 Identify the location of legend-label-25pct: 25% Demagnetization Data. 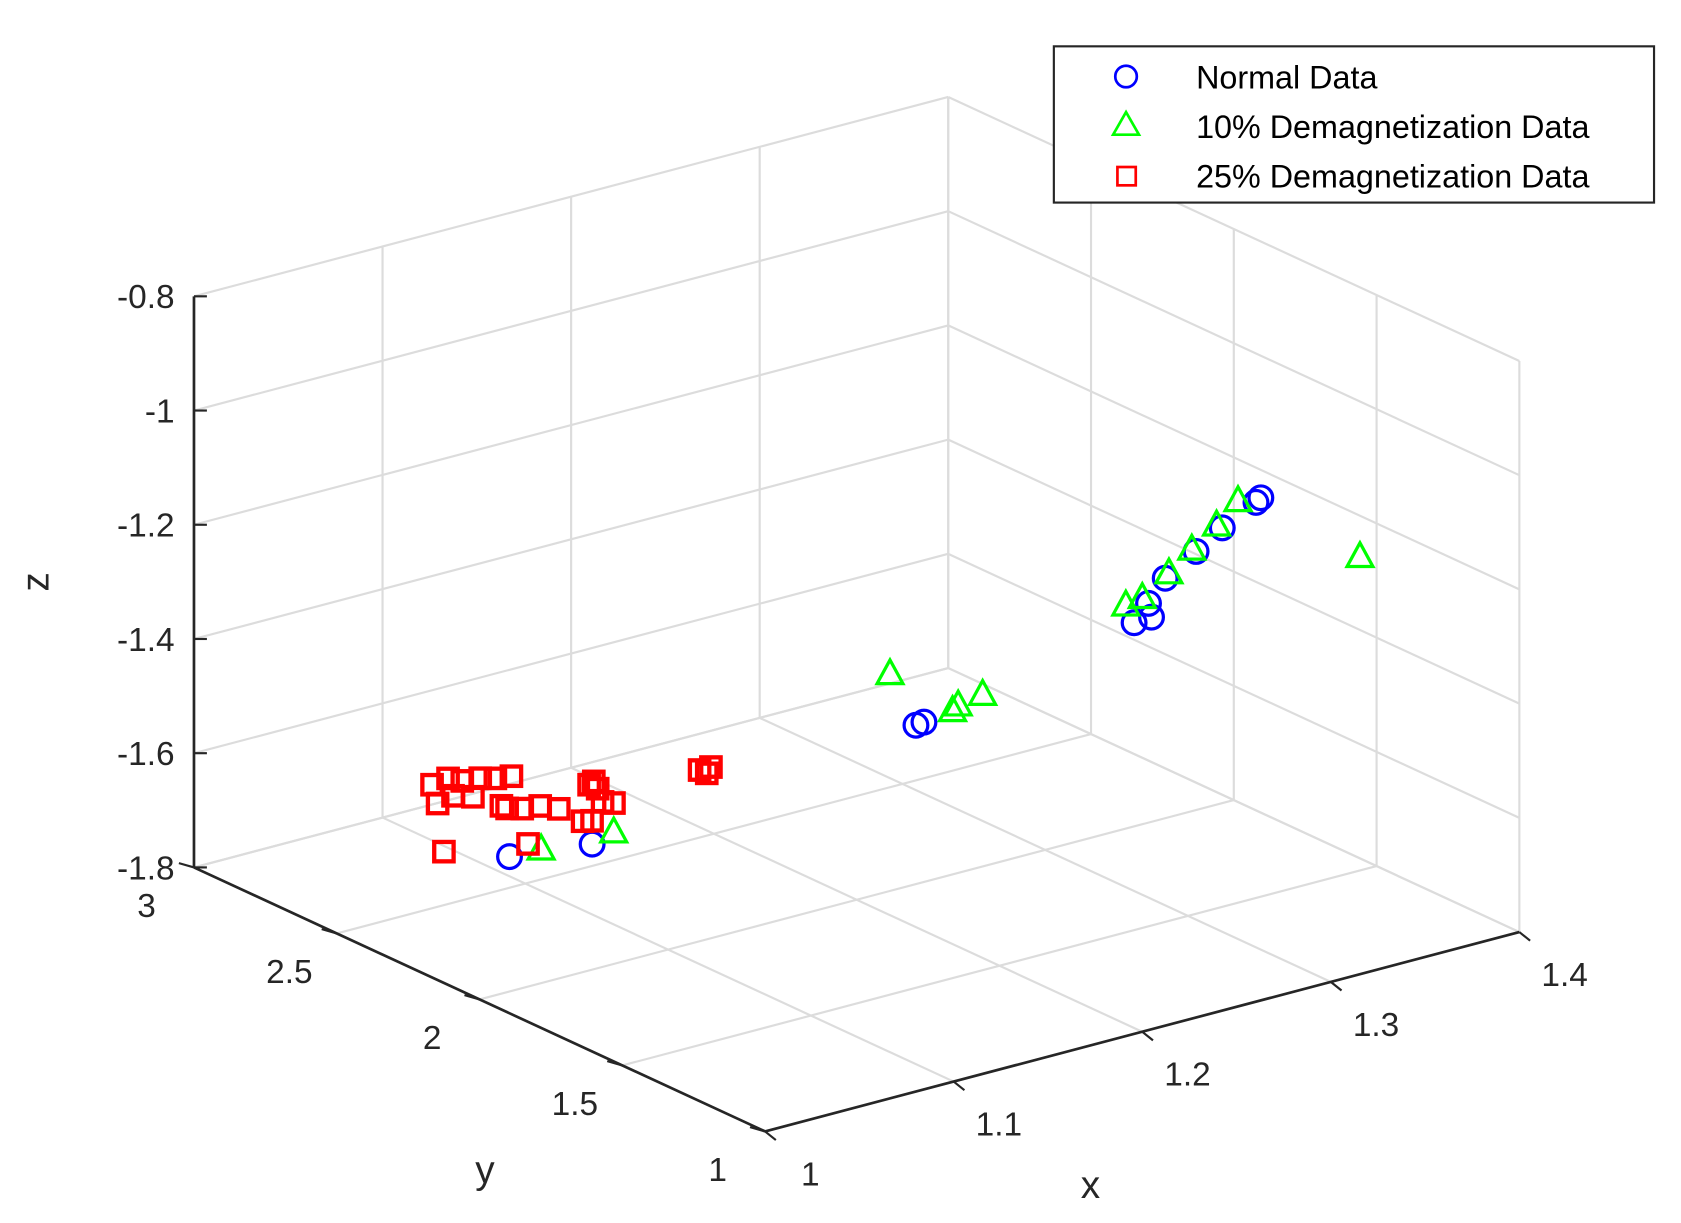
(1392, 176).